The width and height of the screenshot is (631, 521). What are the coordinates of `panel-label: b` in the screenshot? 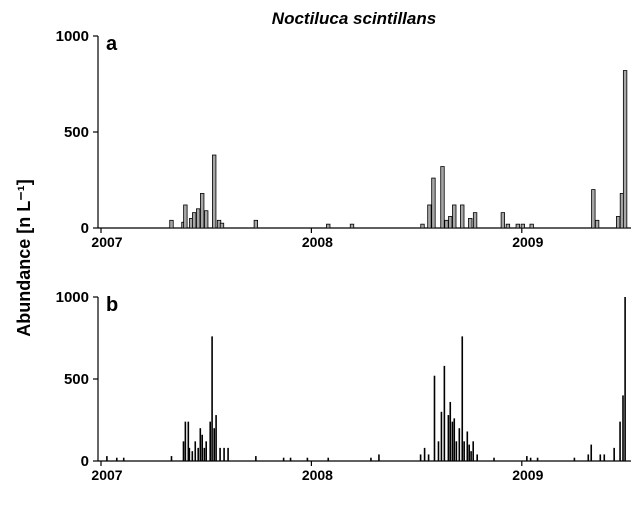 It's located at (112, 305).